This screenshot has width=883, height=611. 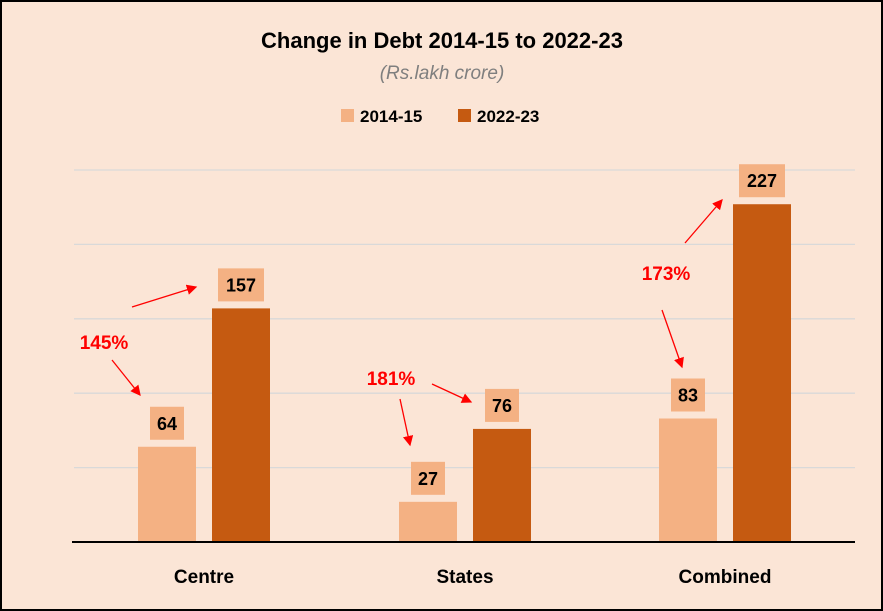 What do you see at coordinates (167, 494) in the screenshot?
I see `bar-2014-15-centre` at bounding box center [167, 494].